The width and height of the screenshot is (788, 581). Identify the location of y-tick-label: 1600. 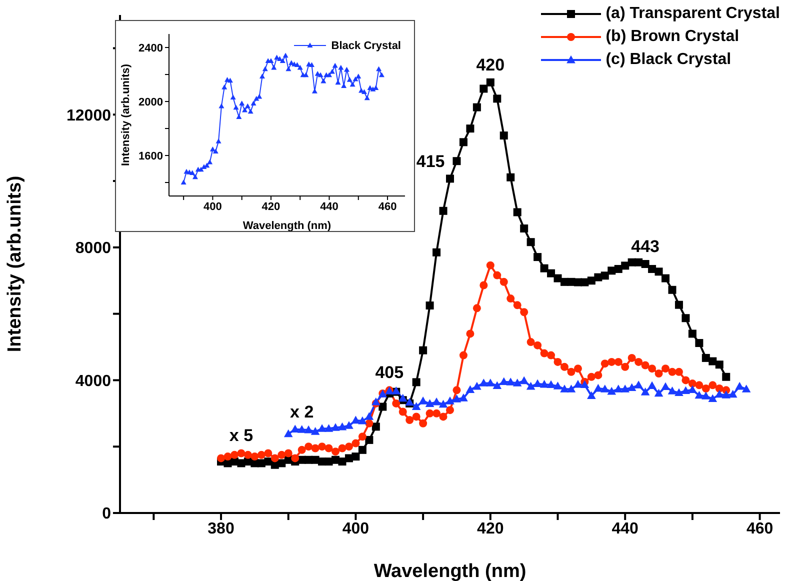
(150, 156).